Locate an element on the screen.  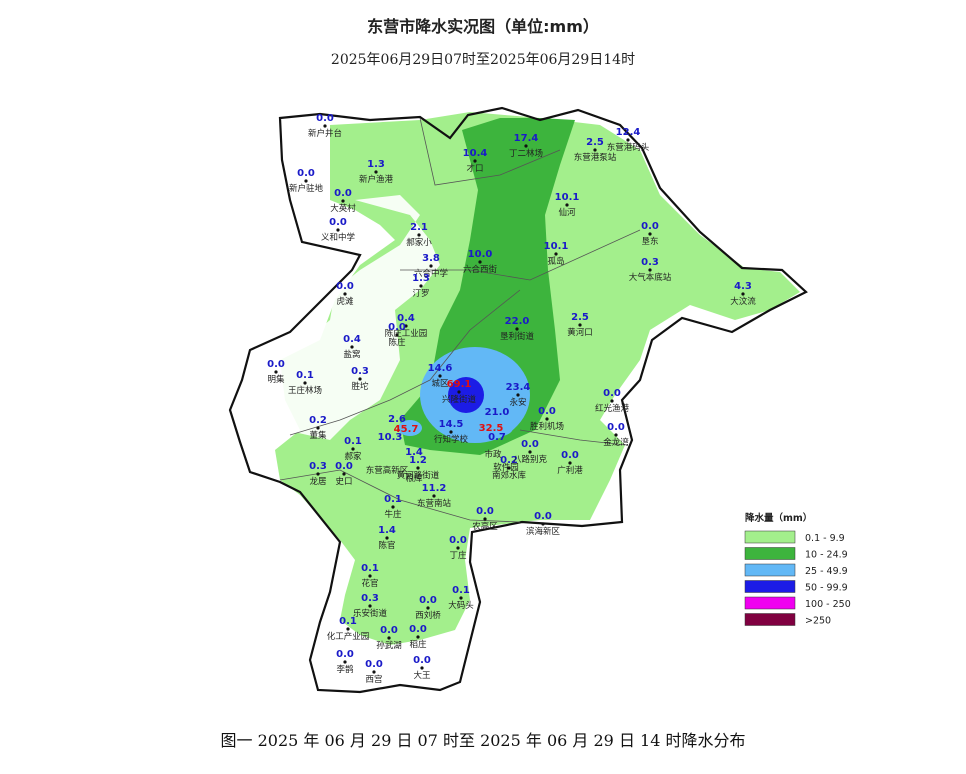
station-name: 陈官 is located at coordinates (386, 545).